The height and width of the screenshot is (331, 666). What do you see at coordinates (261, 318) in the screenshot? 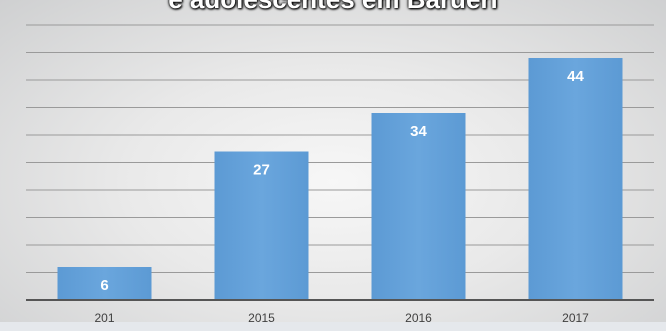
I see `x-tick-label: 2015` at bounding box center [261, 318].